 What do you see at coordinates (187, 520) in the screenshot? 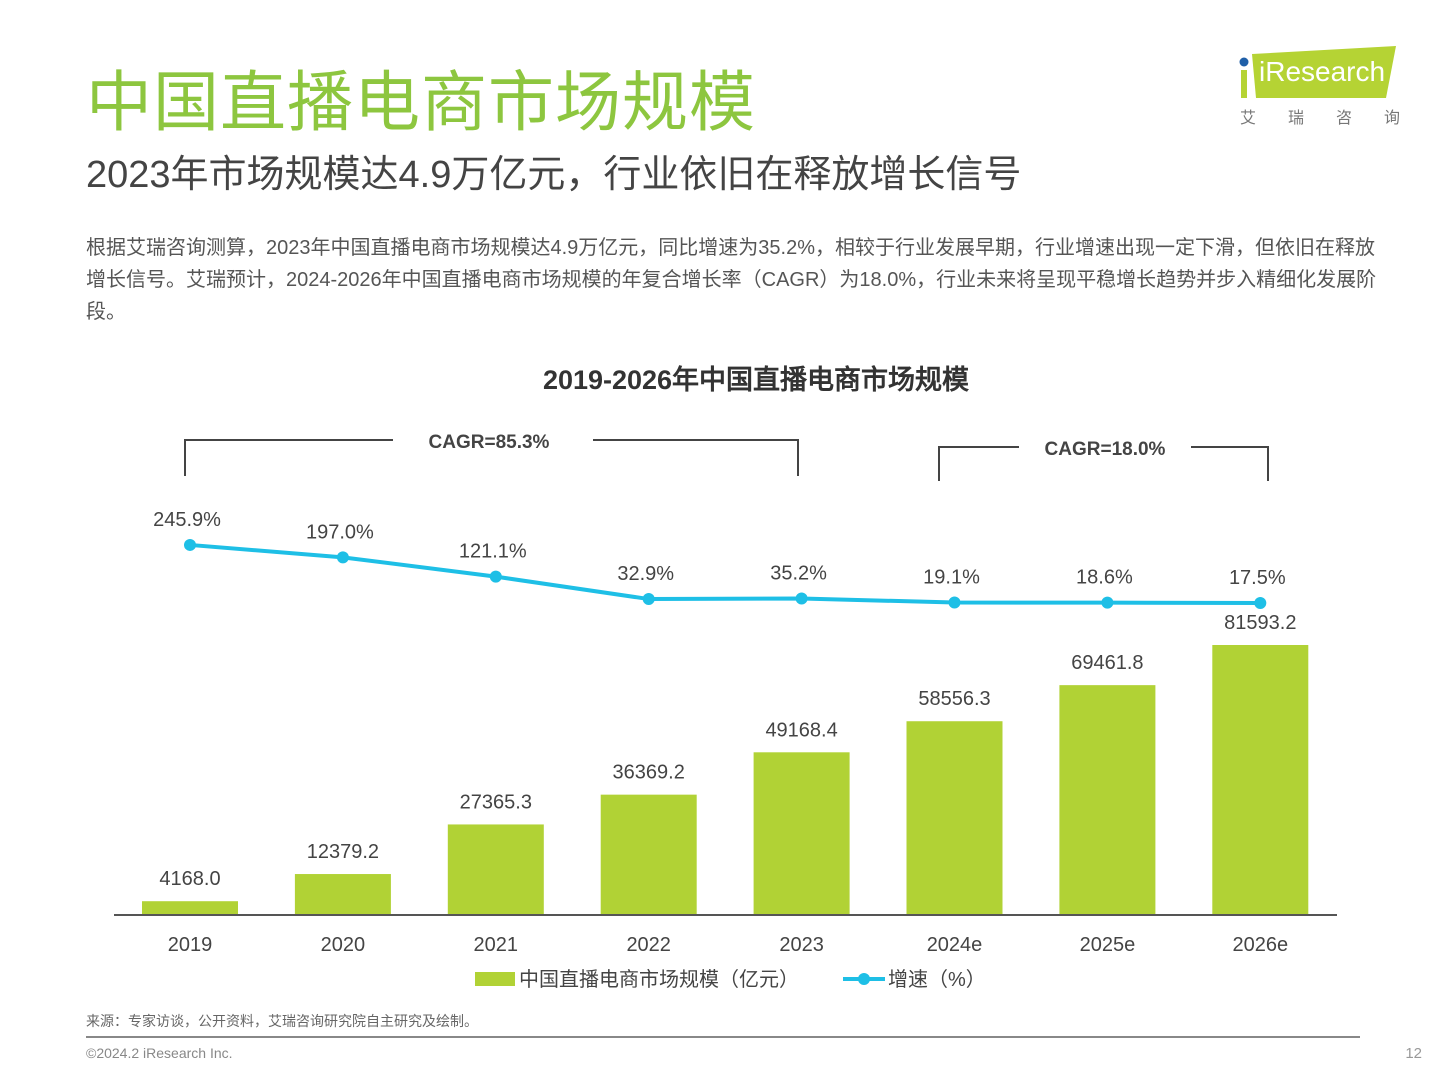
I see `growth-value-label: 245.9%` at bounding box center [187, 520].